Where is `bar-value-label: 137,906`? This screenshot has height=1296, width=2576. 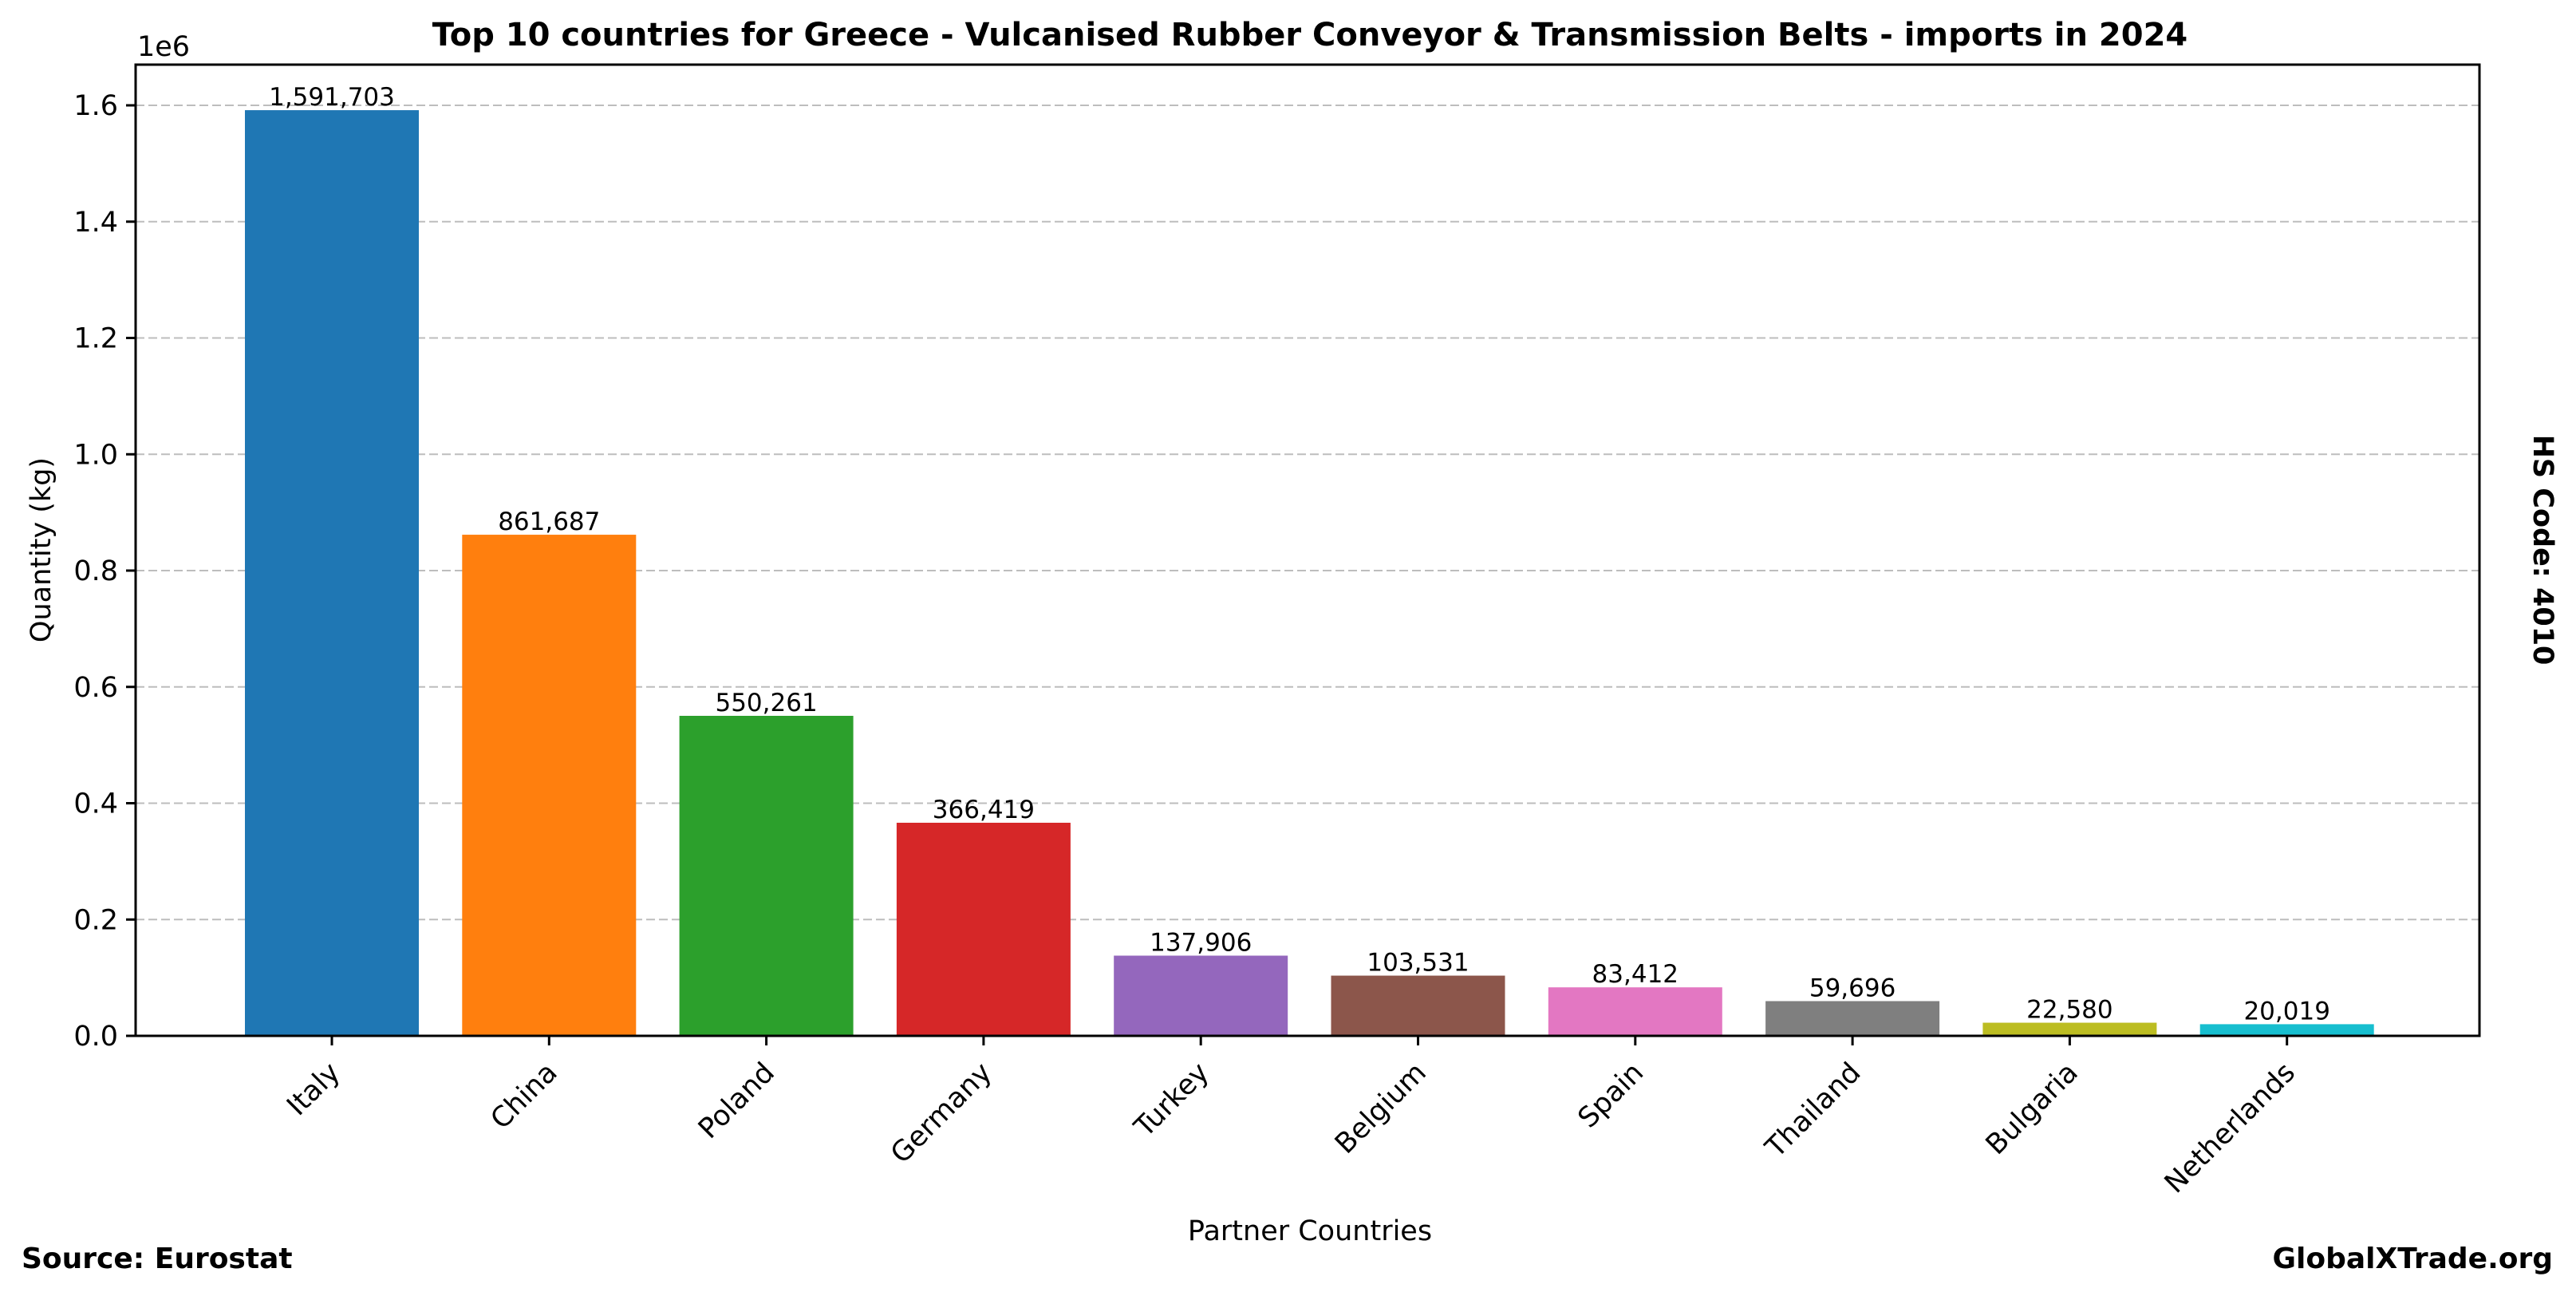 bar-value-label: 137,906 is located at coordinates (1201, 943).